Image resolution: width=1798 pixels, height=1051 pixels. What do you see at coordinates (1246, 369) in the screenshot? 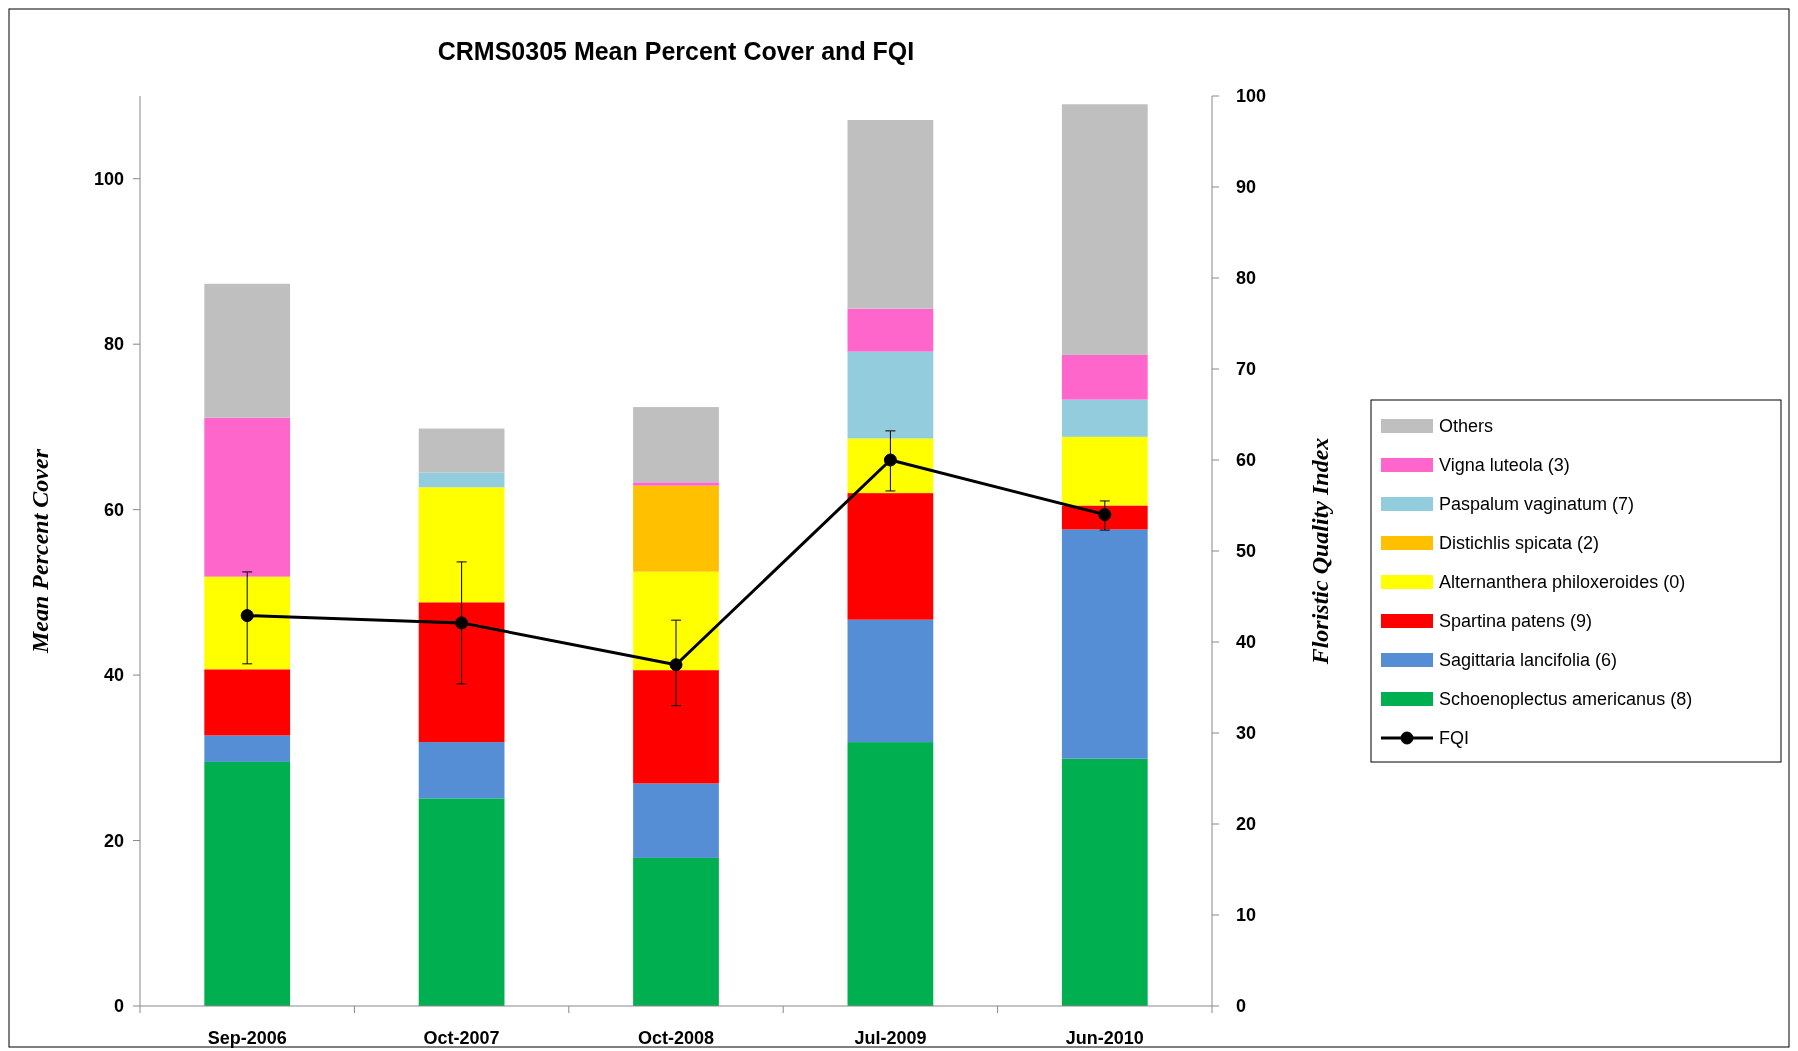
I see `y2-tick-label: 70` at bounding box center [1246, 369].